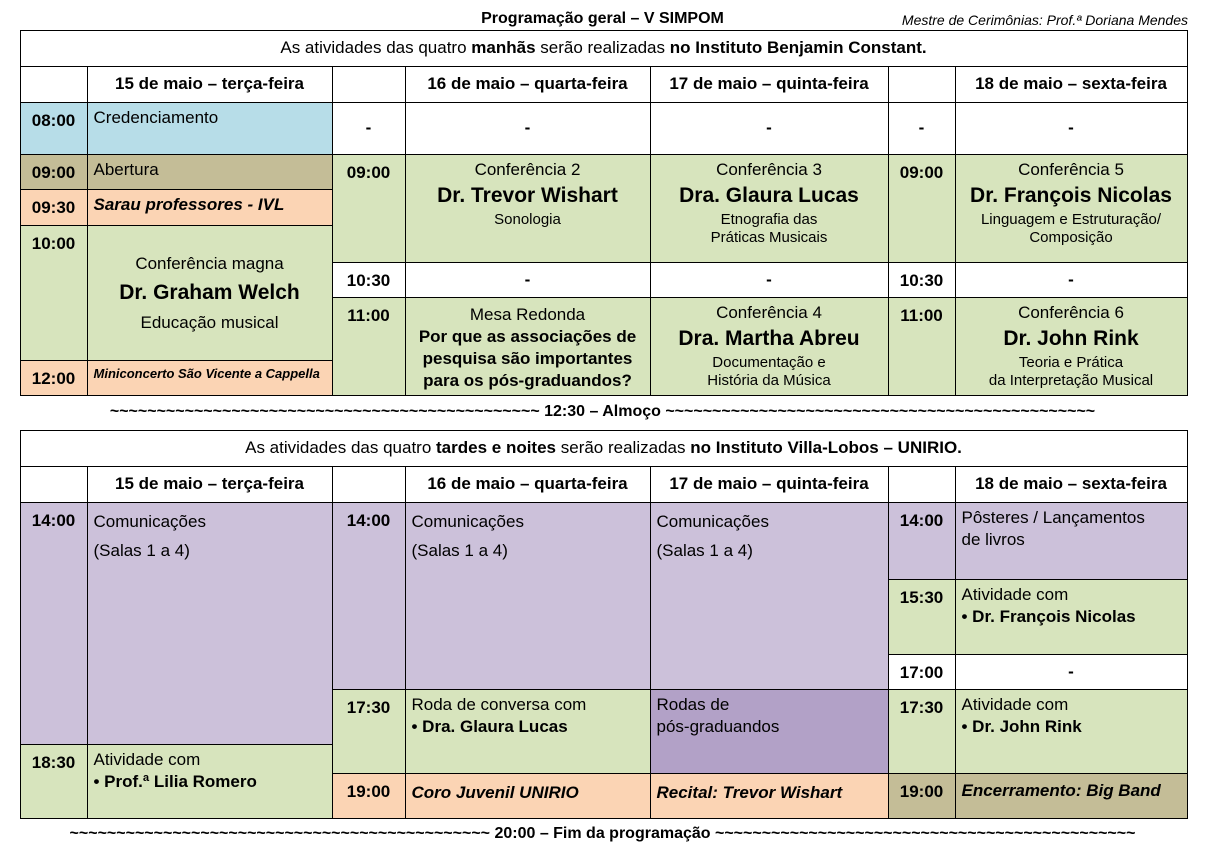  I want to click on event-credenciamento: Credenciamento, so click(209, 128).